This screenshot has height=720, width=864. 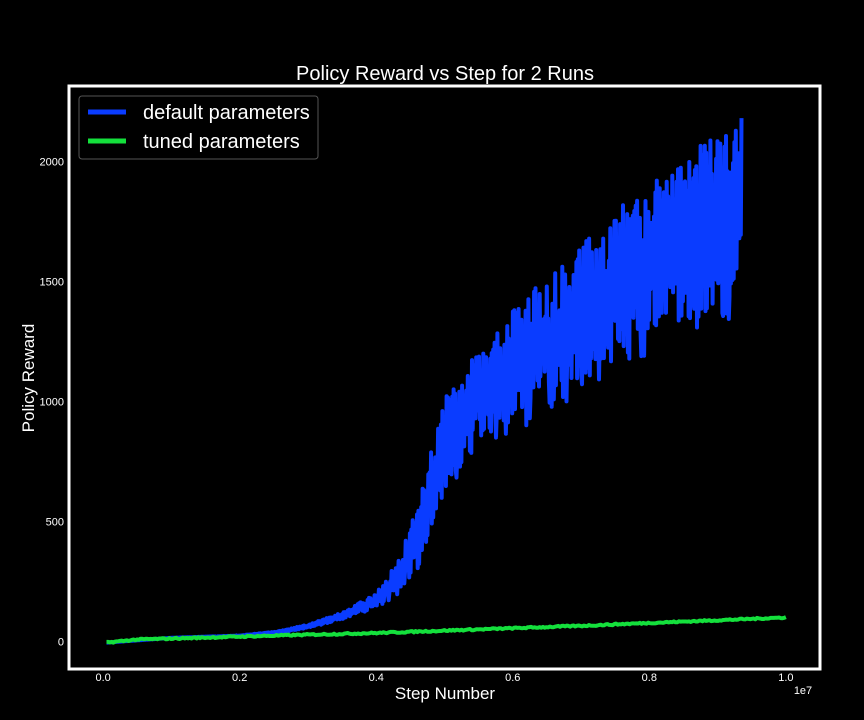 What do you see at coordinates (376, 678) in the screenshot?
I see `x-tick-label: 0.4` at bounding box center [376, 678].